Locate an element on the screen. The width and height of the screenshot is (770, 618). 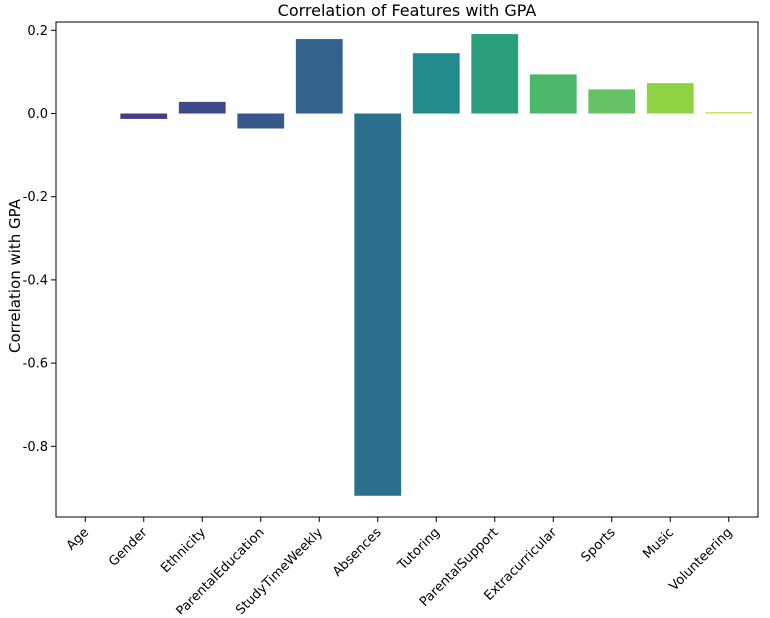
bar-music is located at coordinates (670, 98).